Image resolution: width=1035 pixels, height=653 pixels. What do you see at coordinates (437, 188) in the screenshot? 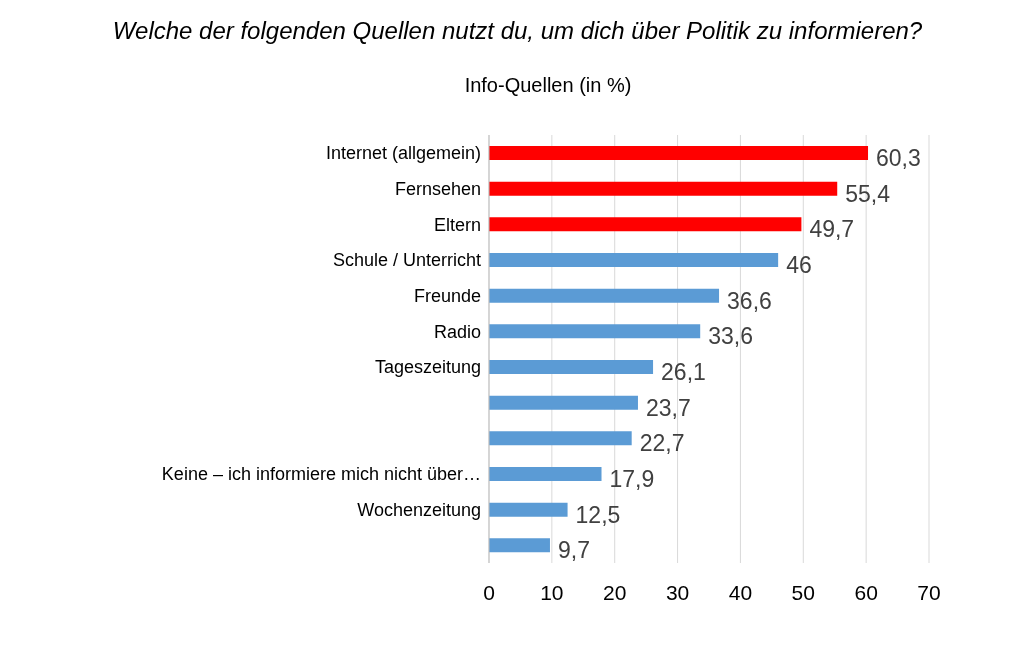
I see `y-tick-label: Fernsehen` at bounding box center [437, 188].